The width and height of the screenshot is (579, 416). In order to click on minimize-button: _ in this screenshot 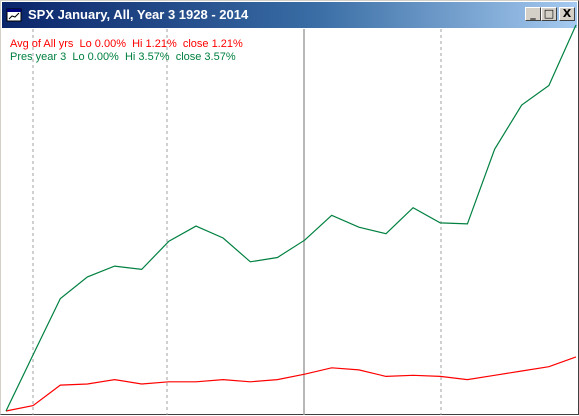, I will do `click(533, 14)`.